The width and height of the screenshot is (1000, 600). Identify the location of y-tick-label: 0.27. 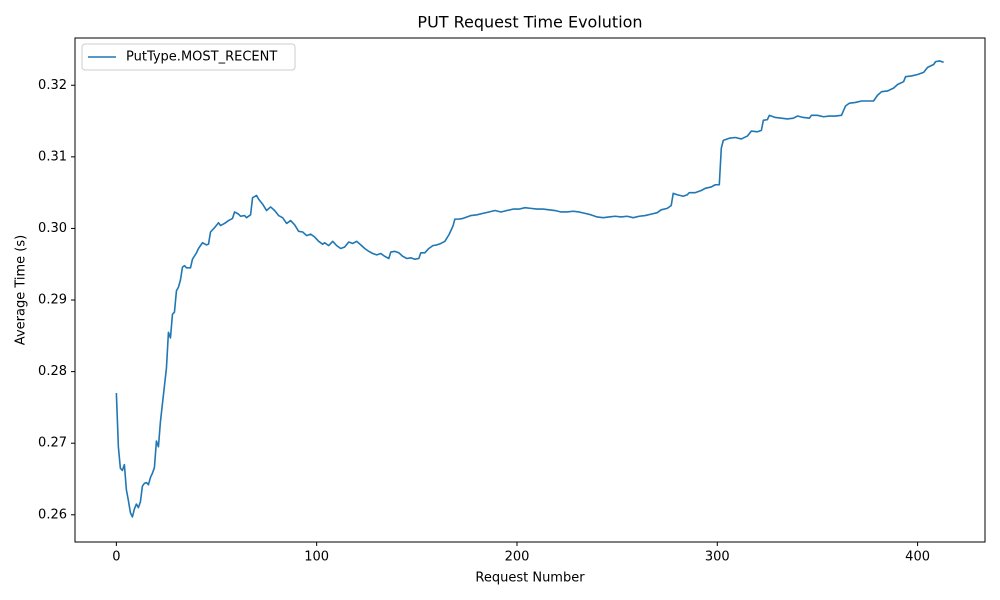
(52, 443).